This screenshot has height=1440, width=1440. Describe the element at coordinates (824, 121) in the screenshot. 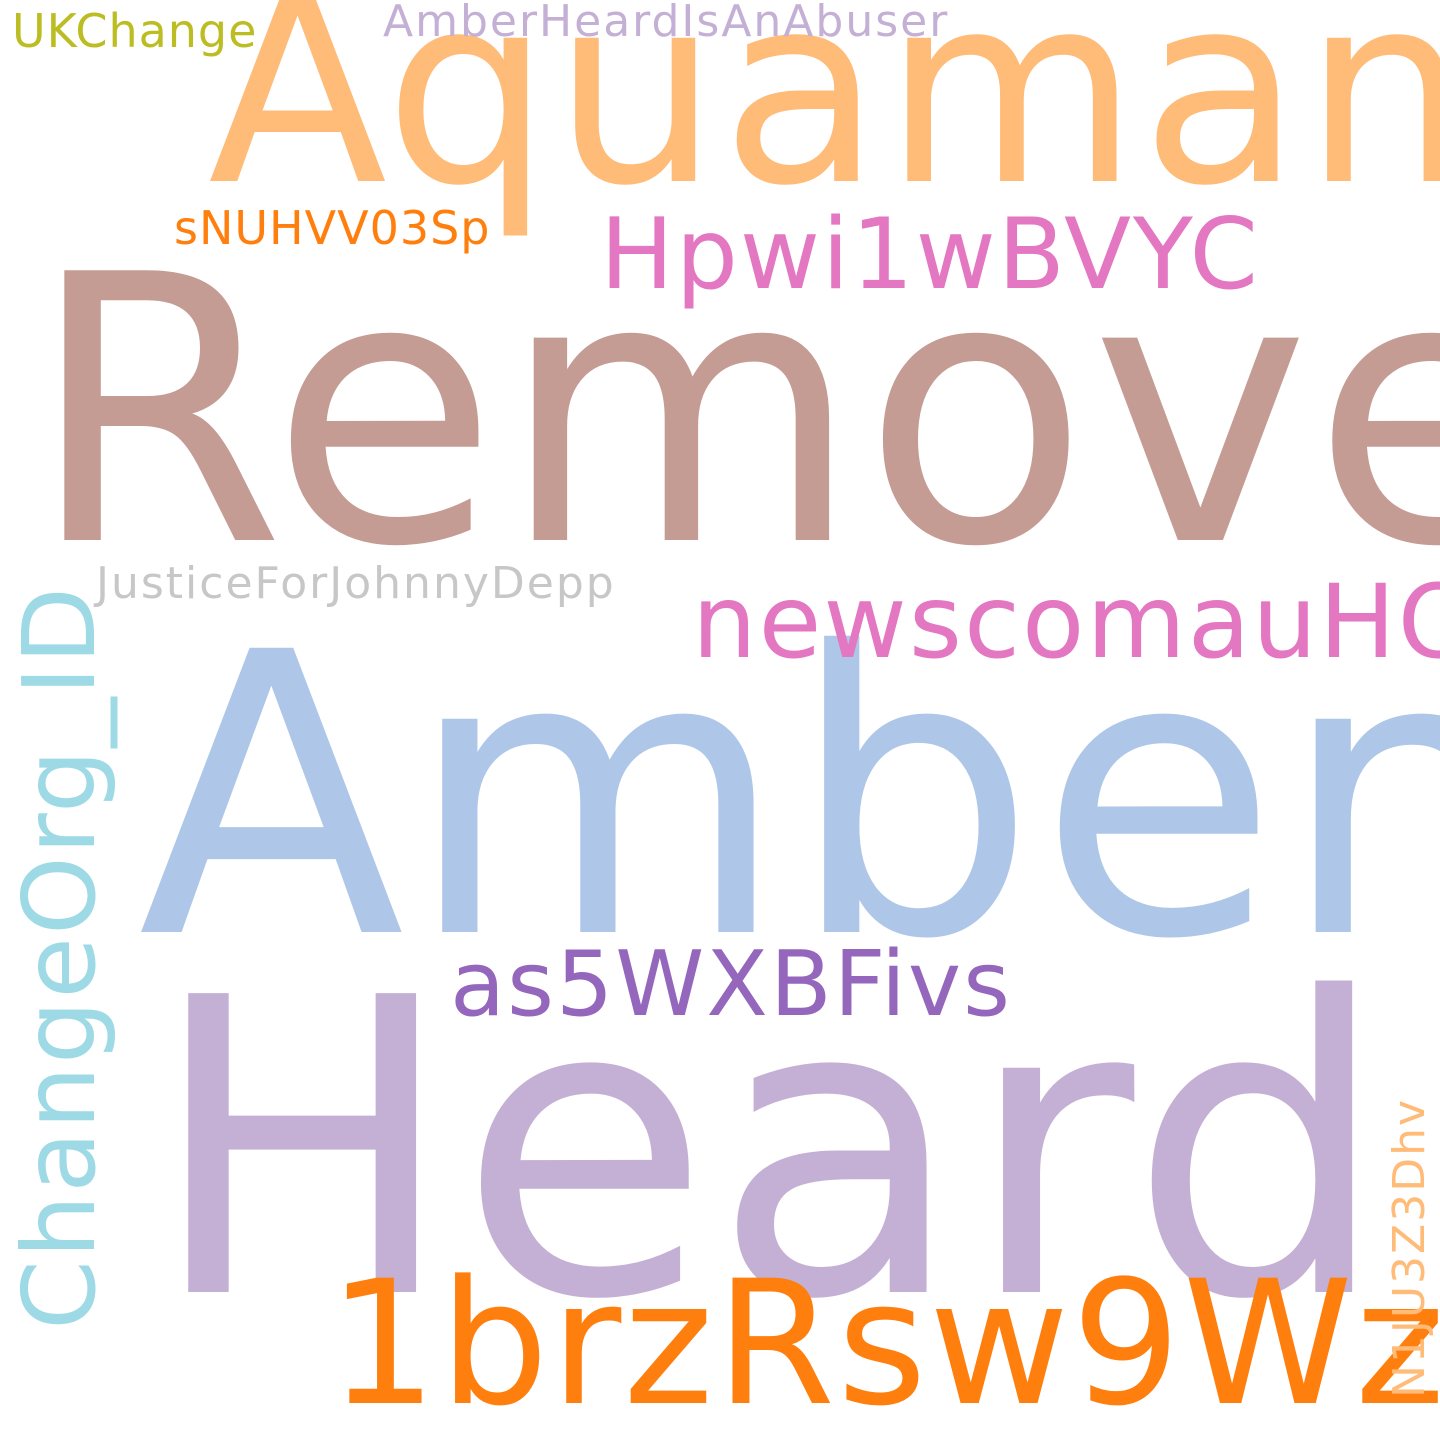

I see `word-aquaman: Aquaman` at that location.